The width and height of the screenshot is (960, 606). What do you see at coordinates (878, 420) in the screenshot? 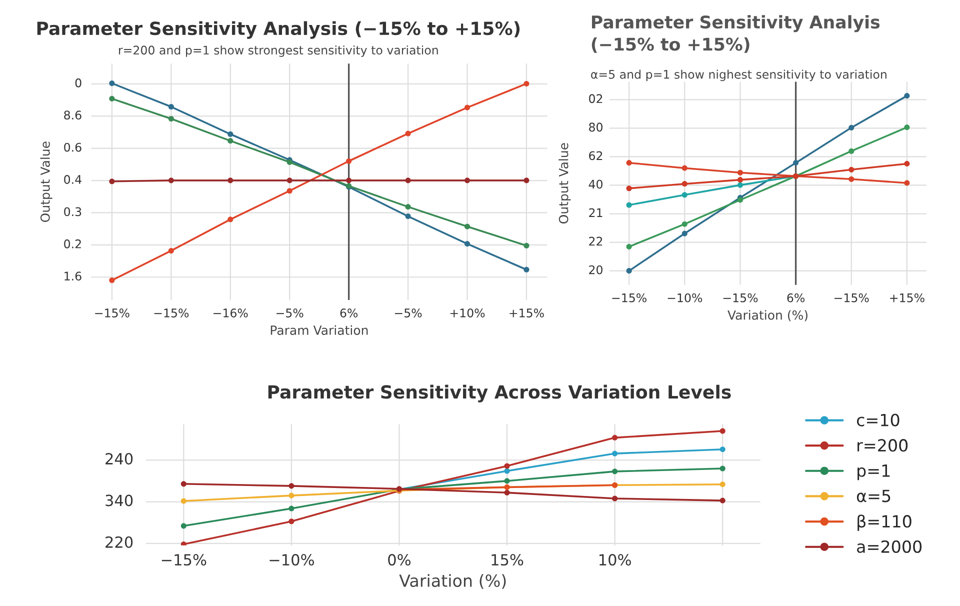
I see `legend-label: c=10` at bounding box center [878, 420].